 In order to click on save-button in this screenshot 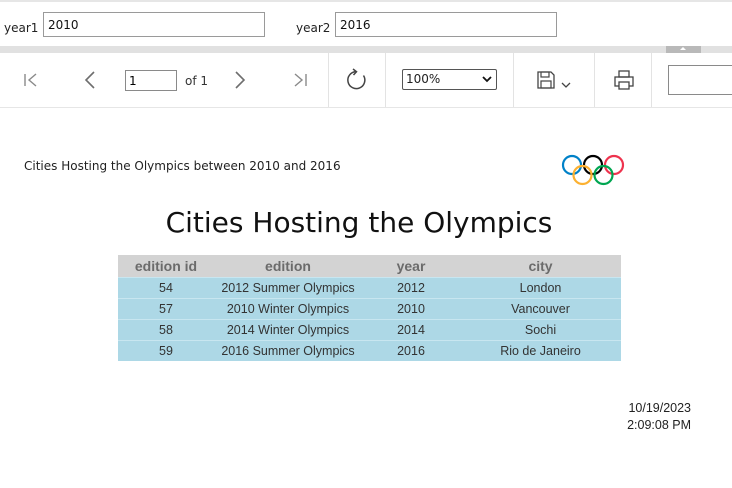, I will do `click(554, 80)`.